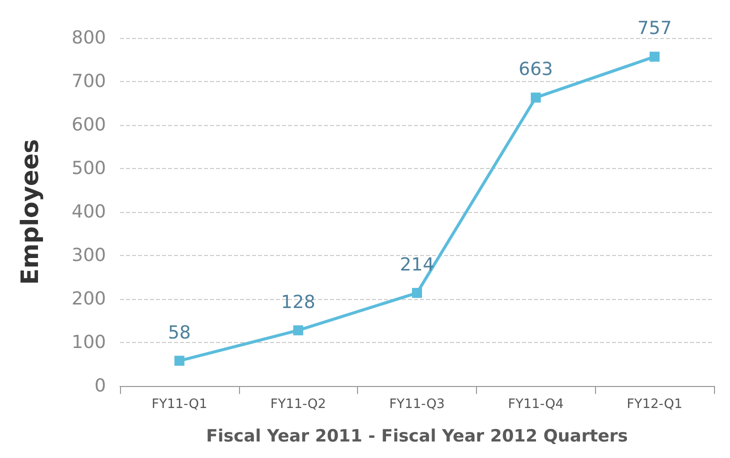  I want to click on y-tick-label: 0, so click(100, 386).